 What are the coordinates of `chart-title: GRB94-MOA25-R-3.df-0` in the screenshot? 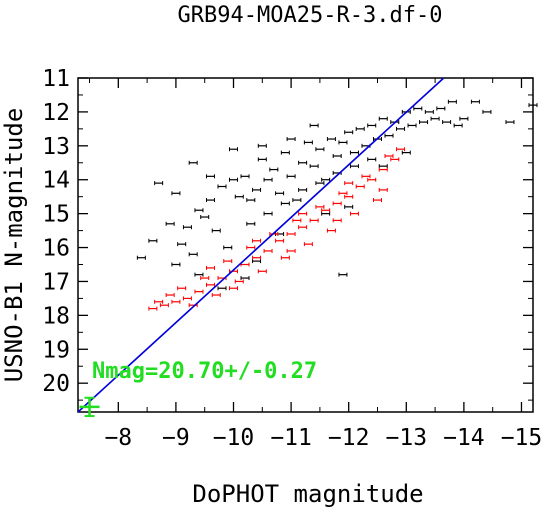 It's located at (310, 15).